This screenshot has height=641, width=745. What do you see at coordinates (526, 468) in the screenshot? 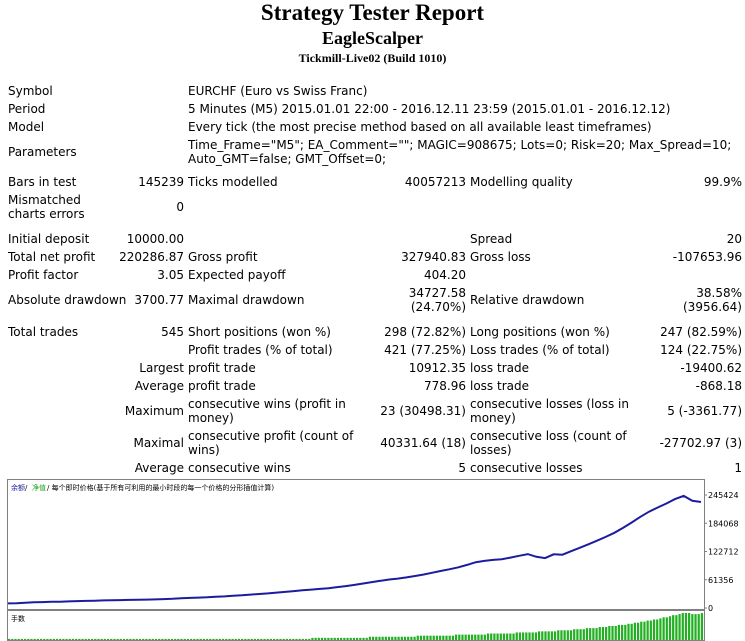
I see `avg-consecutive-losses-label: consecutive losses` at bounding box center [526, 468].